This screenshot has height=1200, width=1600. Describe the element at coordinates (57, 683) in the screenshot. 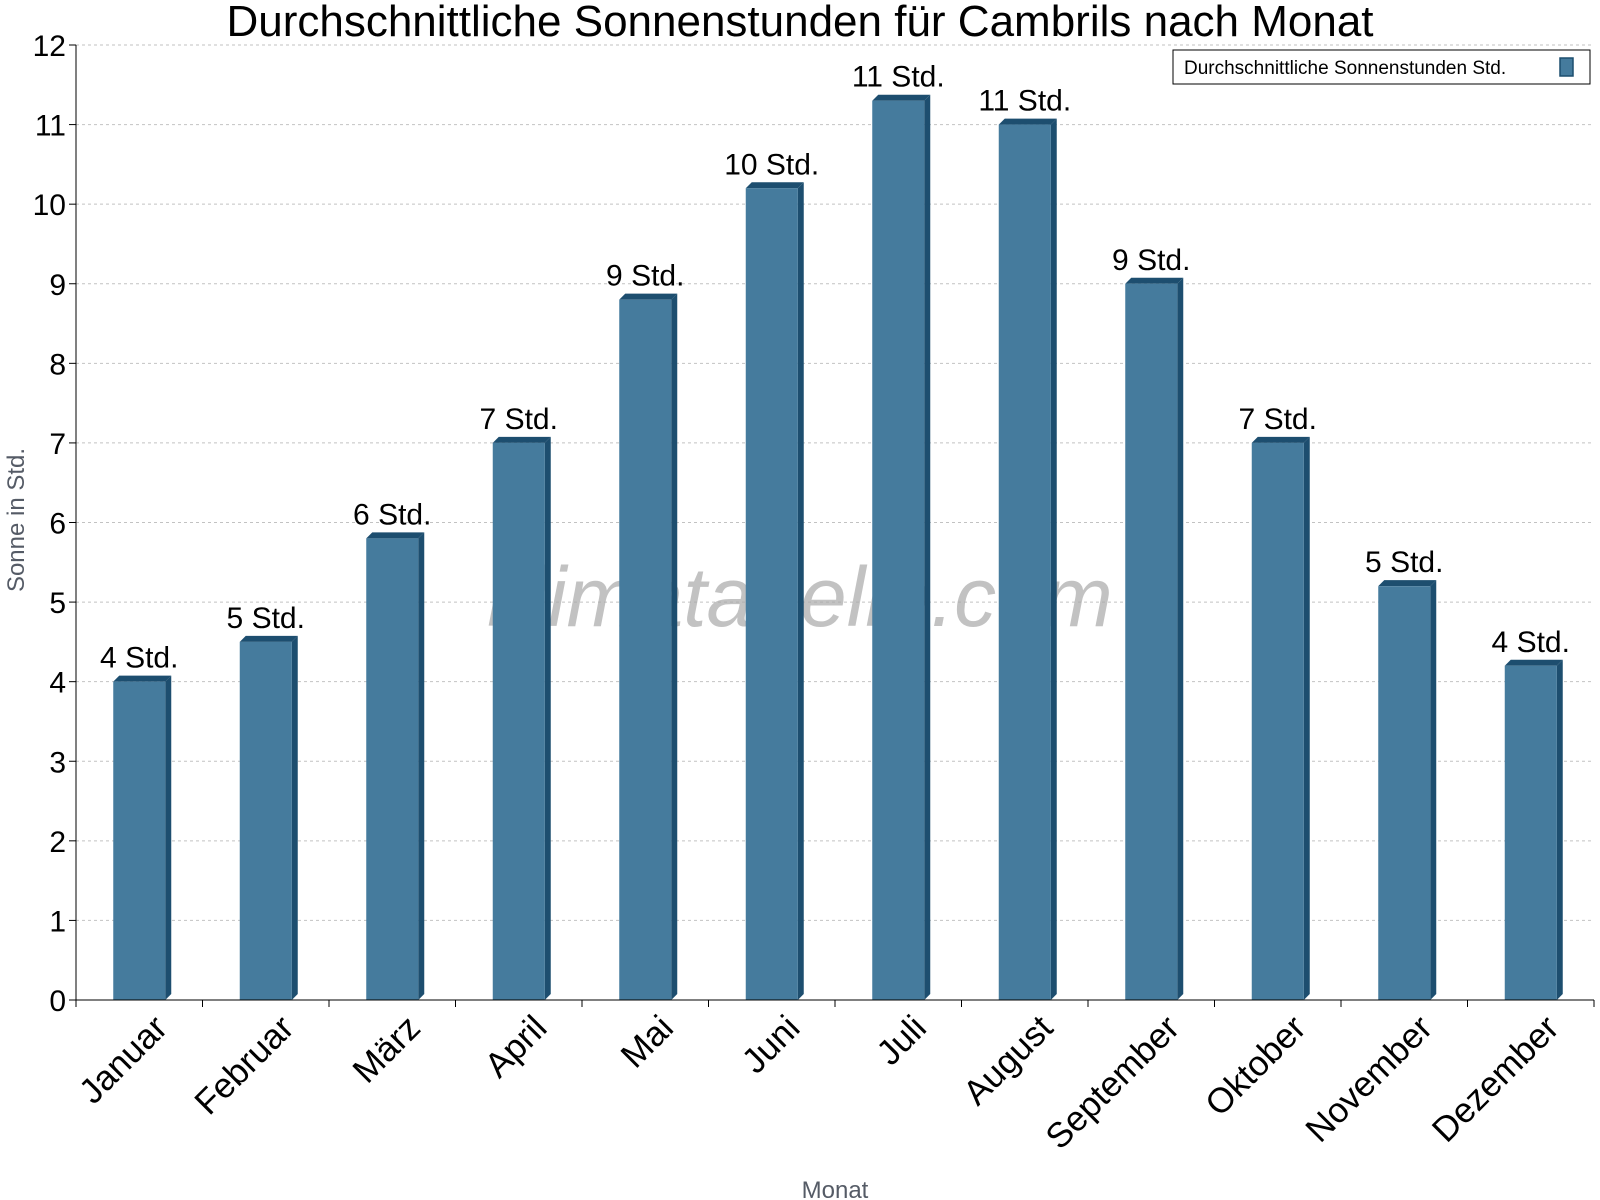

I see `y-tick-label: 4` at that location.